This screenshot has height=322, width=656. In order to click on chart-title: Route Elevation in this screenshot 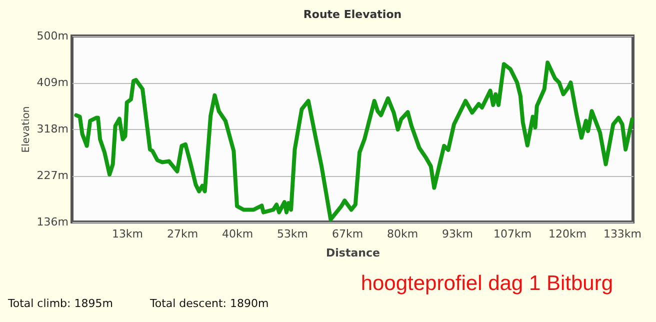, I will do `click(352, 14)`.